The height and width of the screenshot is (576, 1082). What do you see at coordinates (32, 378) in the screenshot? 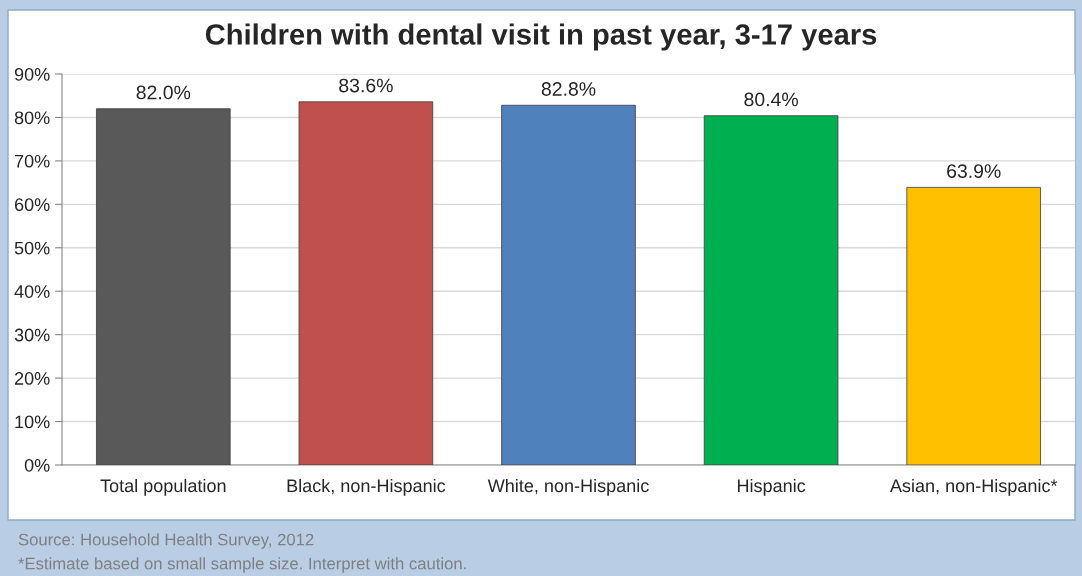
I see `y-tick-label: 20%` at bounding box center [32, 378].